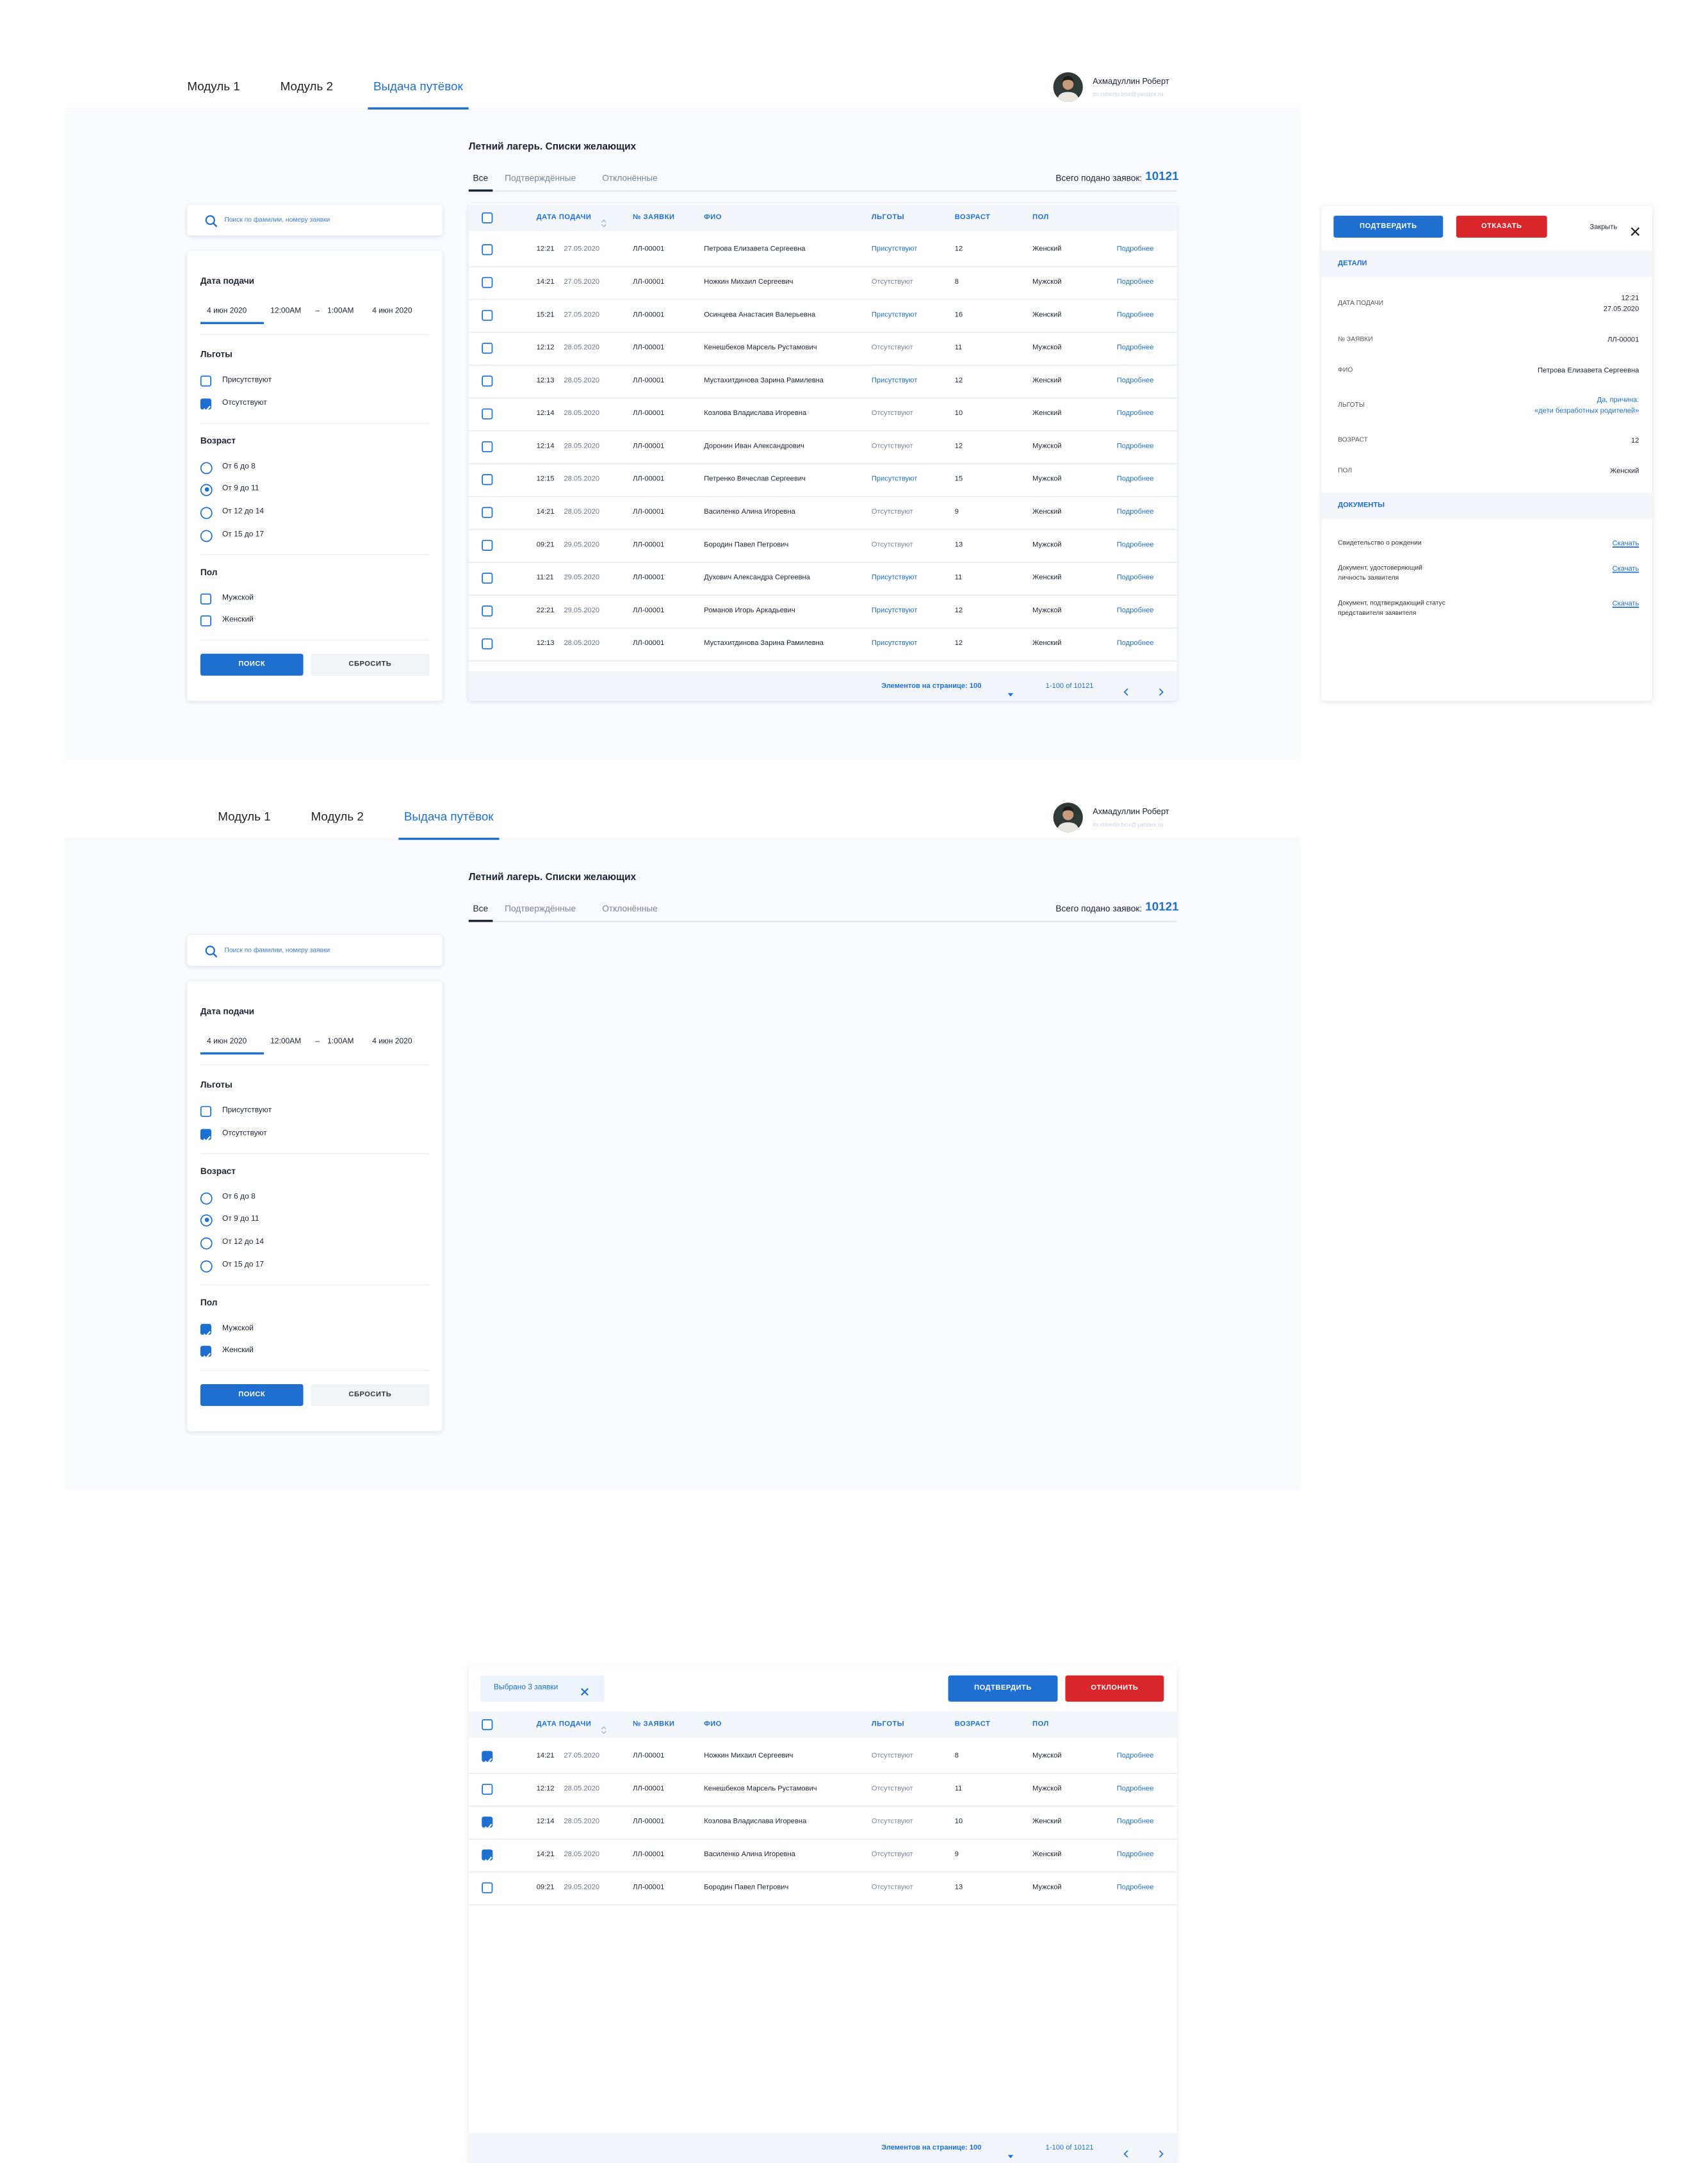 The image size is (1708, 2163). What do you see at coordinates (337, 817) in the screenshot?
I see `nav-tab: Модуль 2` at bounding box center [337, 817].